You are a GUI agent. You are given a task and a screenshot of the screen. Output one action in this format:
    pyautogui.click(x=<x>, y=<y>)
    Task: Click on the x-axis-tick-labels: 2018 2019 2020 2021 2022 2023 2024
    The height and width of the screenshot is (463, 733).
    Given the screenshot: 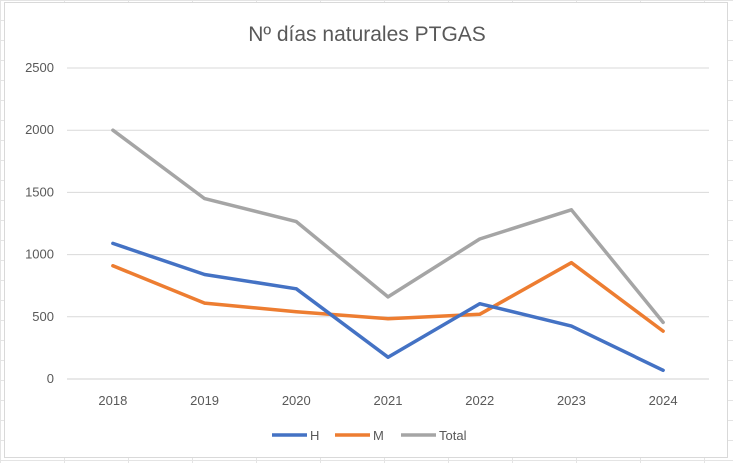 What is the action you would take?
    pyautogui.click(x=387, y=400)
    